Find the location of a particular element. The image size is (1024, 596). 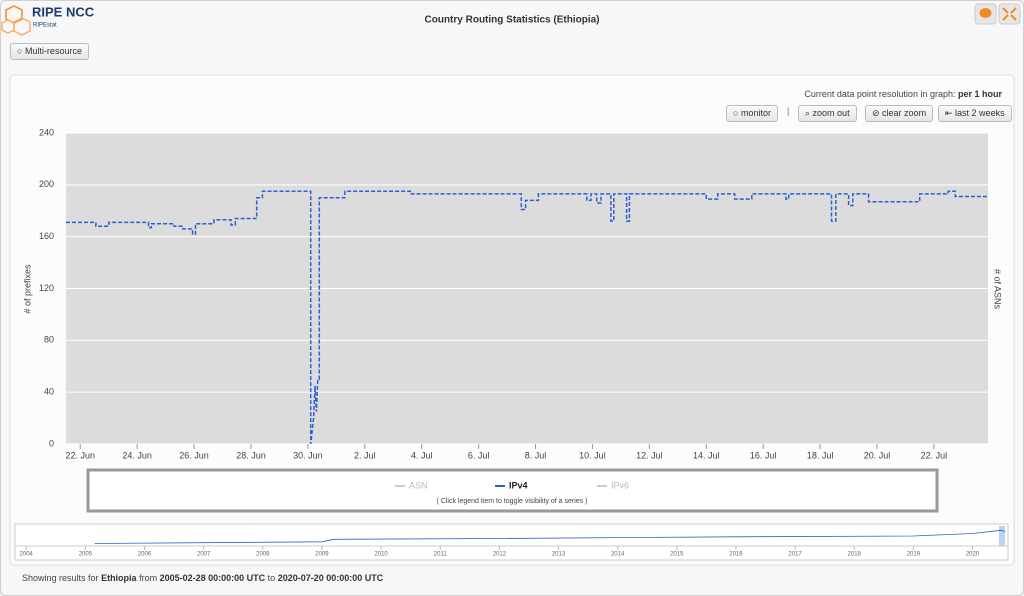

navigator-tick-label: 2010 is located at coordinates (381, 555).